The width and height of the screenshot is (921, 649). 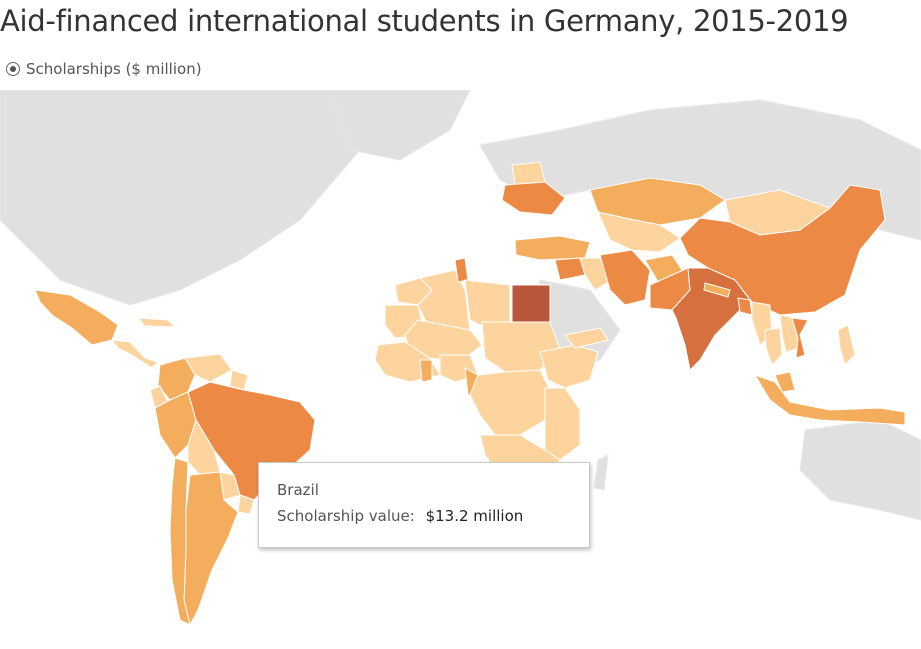 I want to click on country-central-asia, so click(x=639, y=232).